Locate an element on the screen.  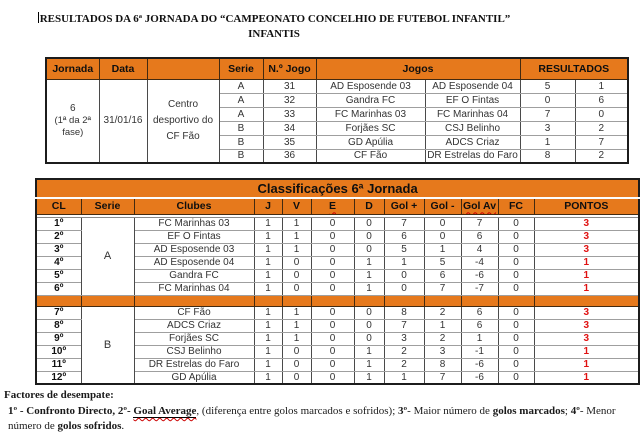
series-separator-row is located at coordinates (337, 300).